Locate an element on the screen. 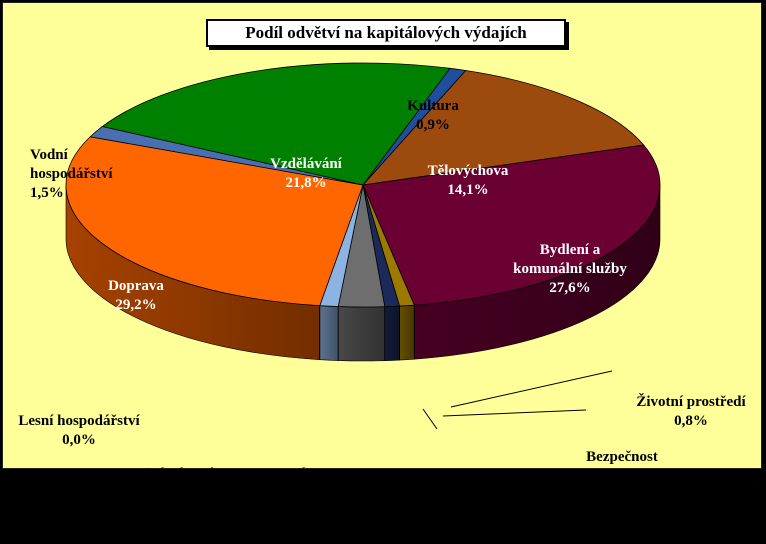  pie-slice-vzd-l-v-n- is located at coordinates (276, 124).